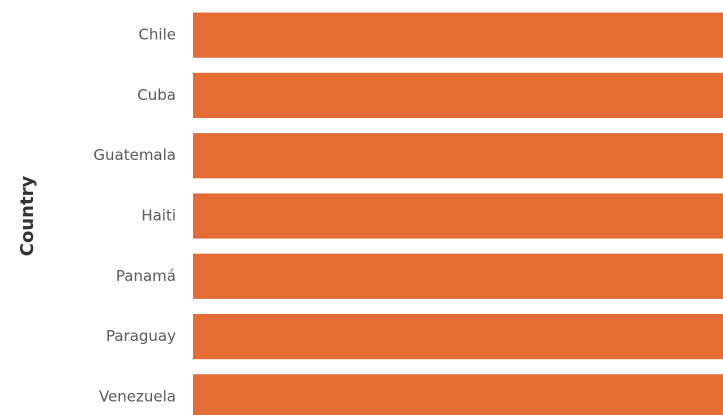 This screenshot has width=723, height=415. Describe the element at coordinates (134, 155) in the screenshot. I see `y-tick-label: Guatemala` at that location.